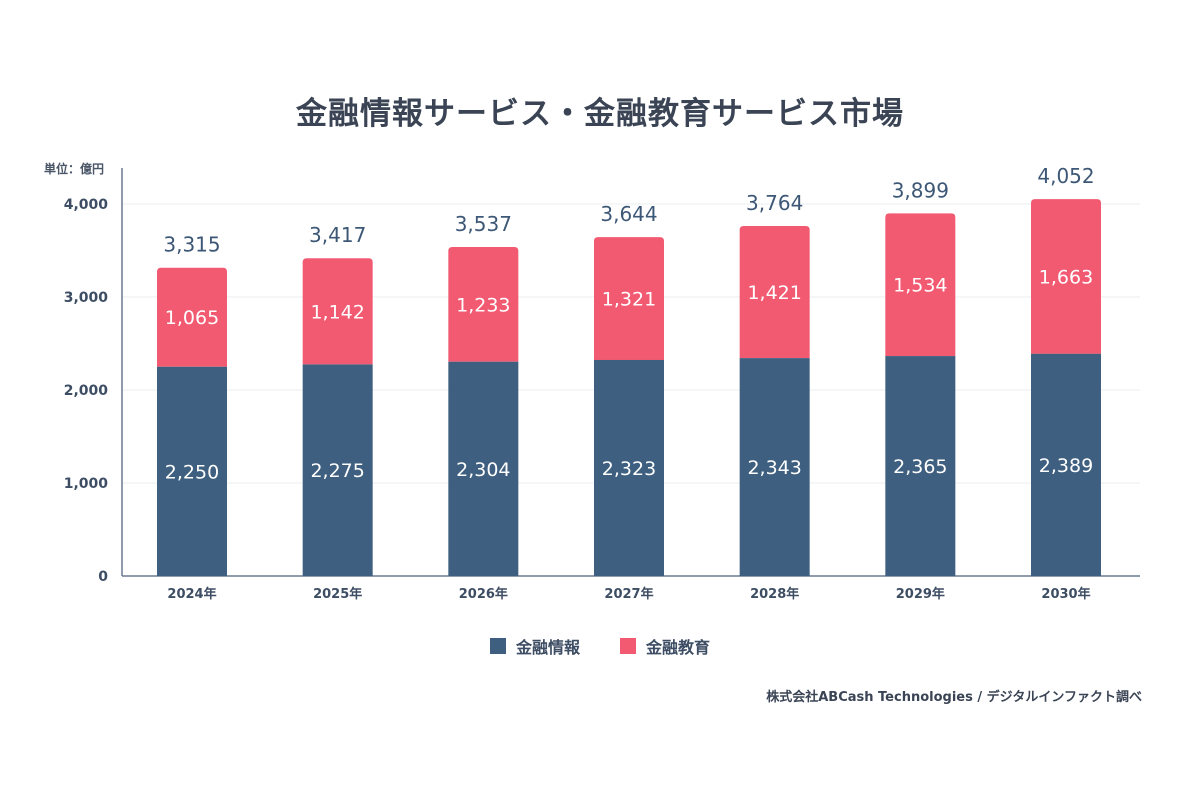 Image resolution: width=1200 pixels, height=800 pixels. I want to click on source-note: 株式会社ABCash Technologies / デジタルインファクト調べ, so click(954, 697).